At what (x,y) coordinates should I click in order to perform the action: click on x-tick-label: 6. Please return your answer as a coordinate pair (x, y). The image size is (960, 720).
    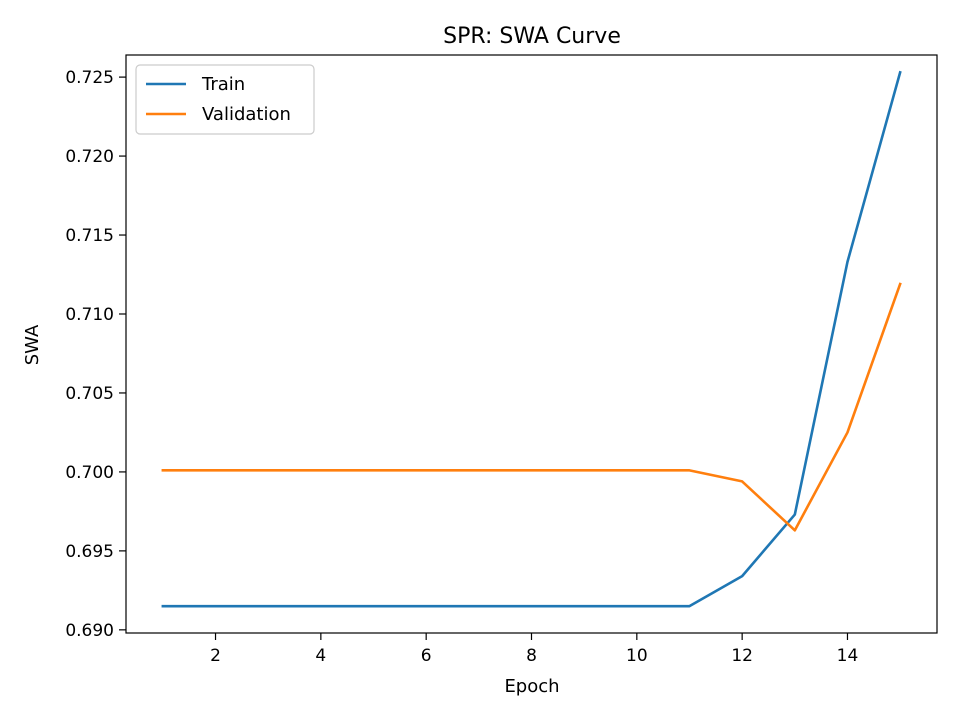
    Looking at the image, I should click on (426, 656).